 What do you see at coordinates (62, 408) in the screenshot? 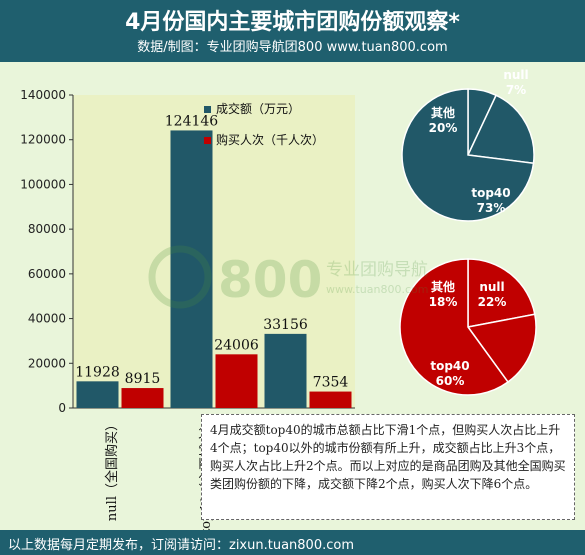
I see `y-tick-label: 0` at bounding box center [62, 408].